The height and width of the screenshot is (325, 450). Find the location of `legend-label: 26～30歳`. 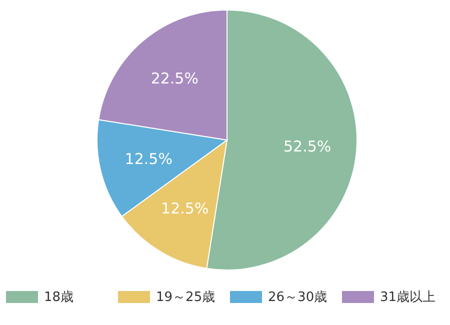

legend-label: 26～30歳 is located at coordinates (298, 297).